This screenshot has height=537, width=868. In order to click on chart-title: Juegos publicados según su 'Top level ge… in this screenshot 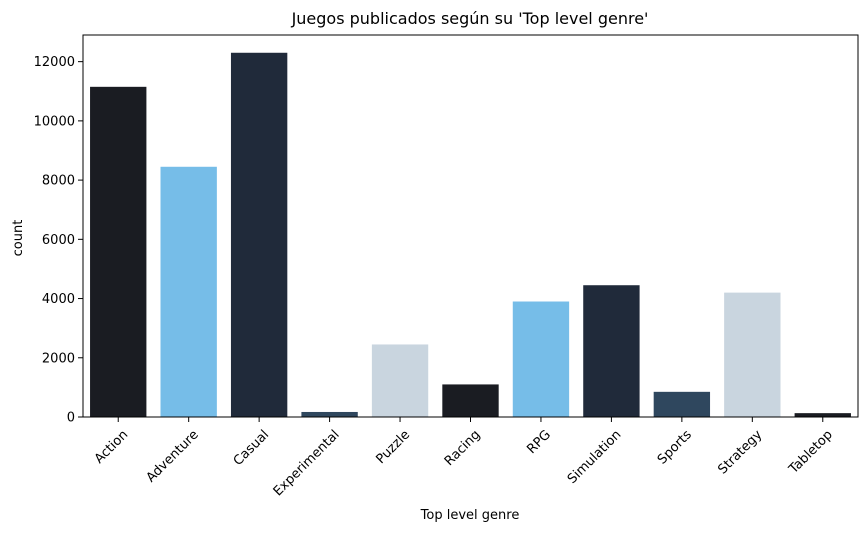, I will do `click(470, 18)`.